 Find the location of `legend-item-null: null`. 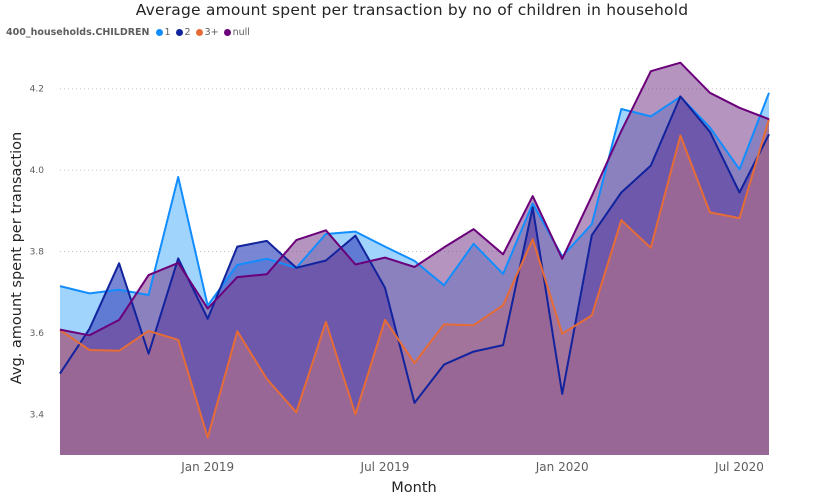

legend-item-null: null is located at coordinates (236, 32).